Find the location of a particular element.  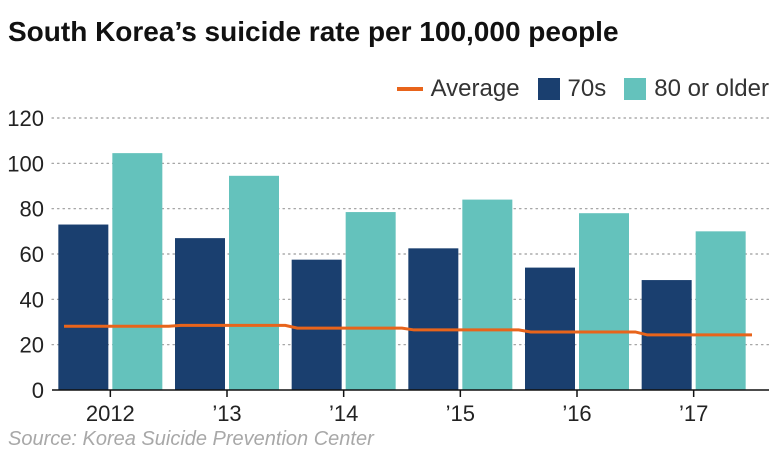

average-line is located at coordinates (408, 330).